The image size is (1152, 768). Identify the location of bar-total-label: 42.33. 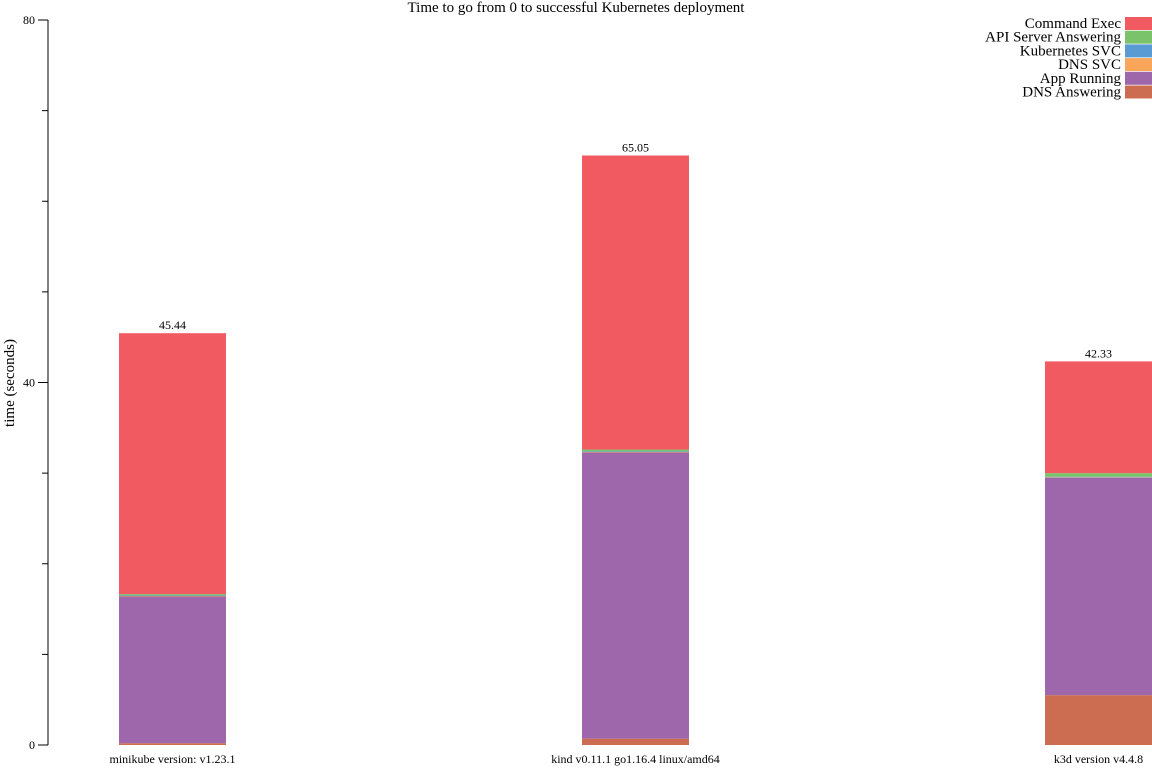
(1098, 353).